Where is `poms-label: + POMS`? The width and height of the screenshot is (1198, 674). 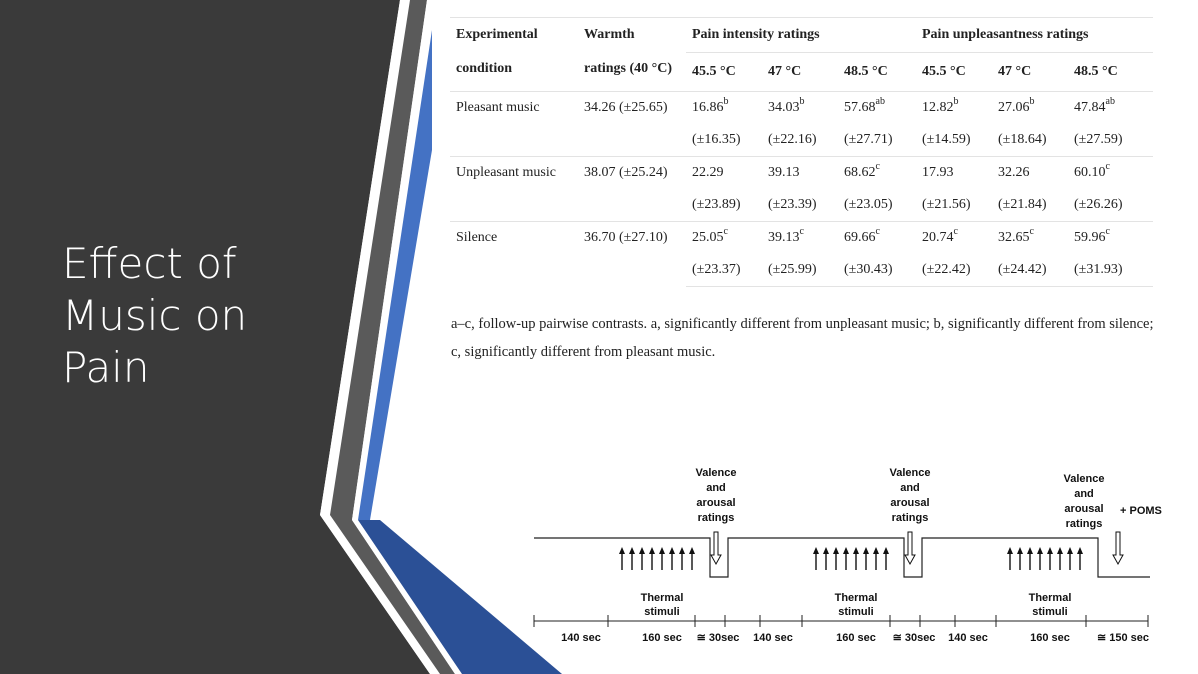
poms-label: + POMS is located at coordinates (1141, 511).